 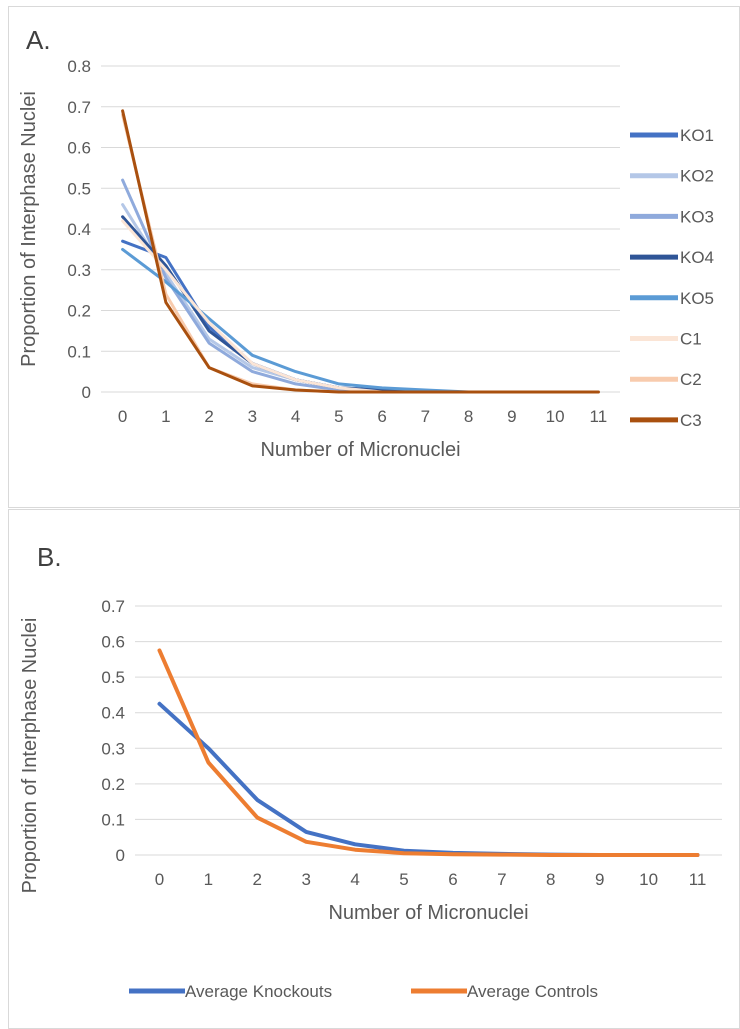 I want to click on legend-label: C2, so click(x=691, y=379).